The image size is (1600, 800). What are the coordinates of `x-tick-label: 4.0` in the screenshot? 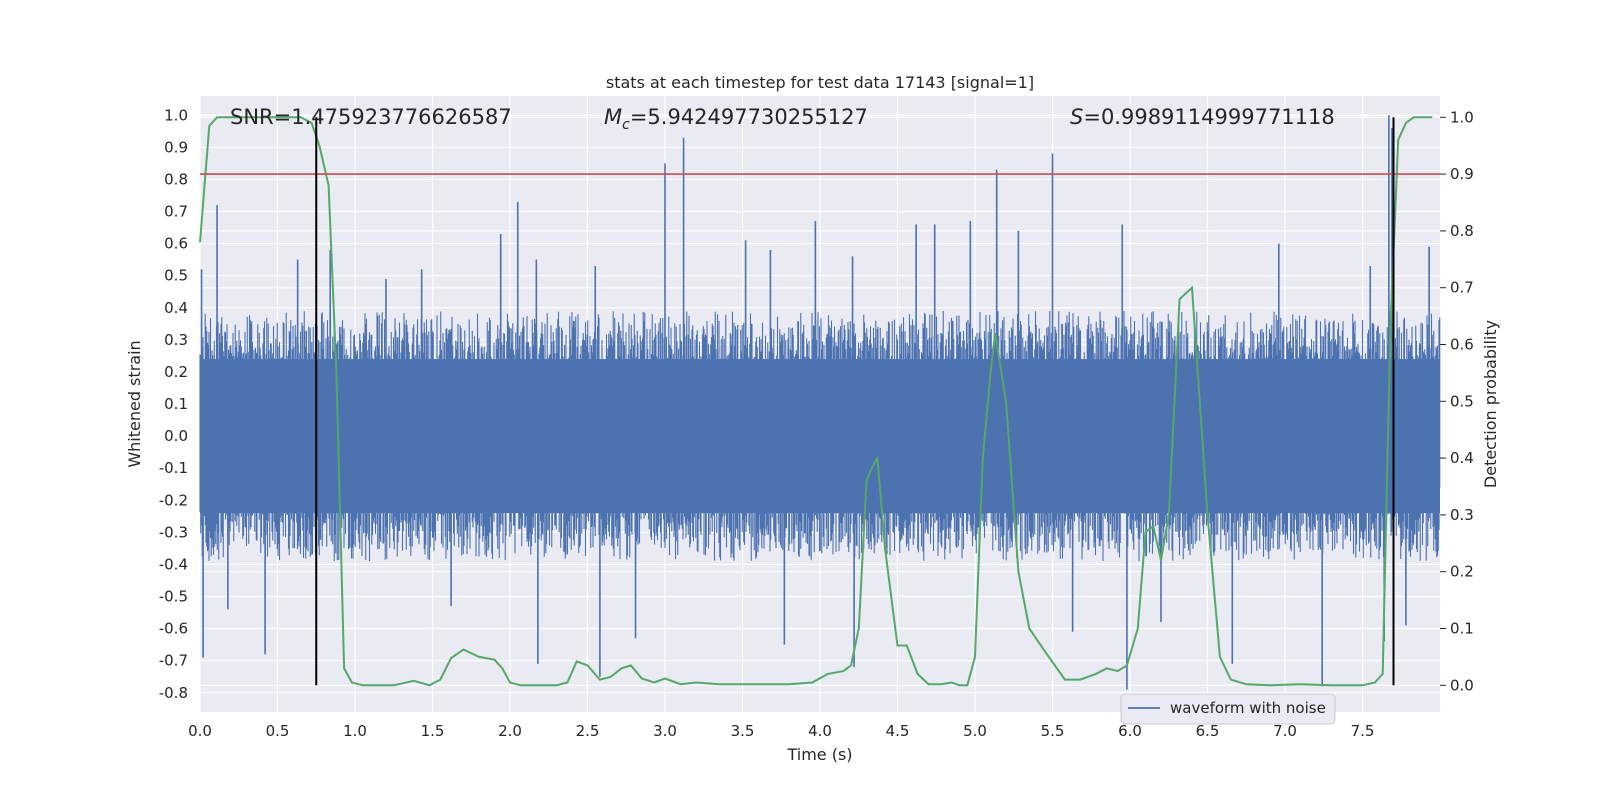 It's located at (820, 731).